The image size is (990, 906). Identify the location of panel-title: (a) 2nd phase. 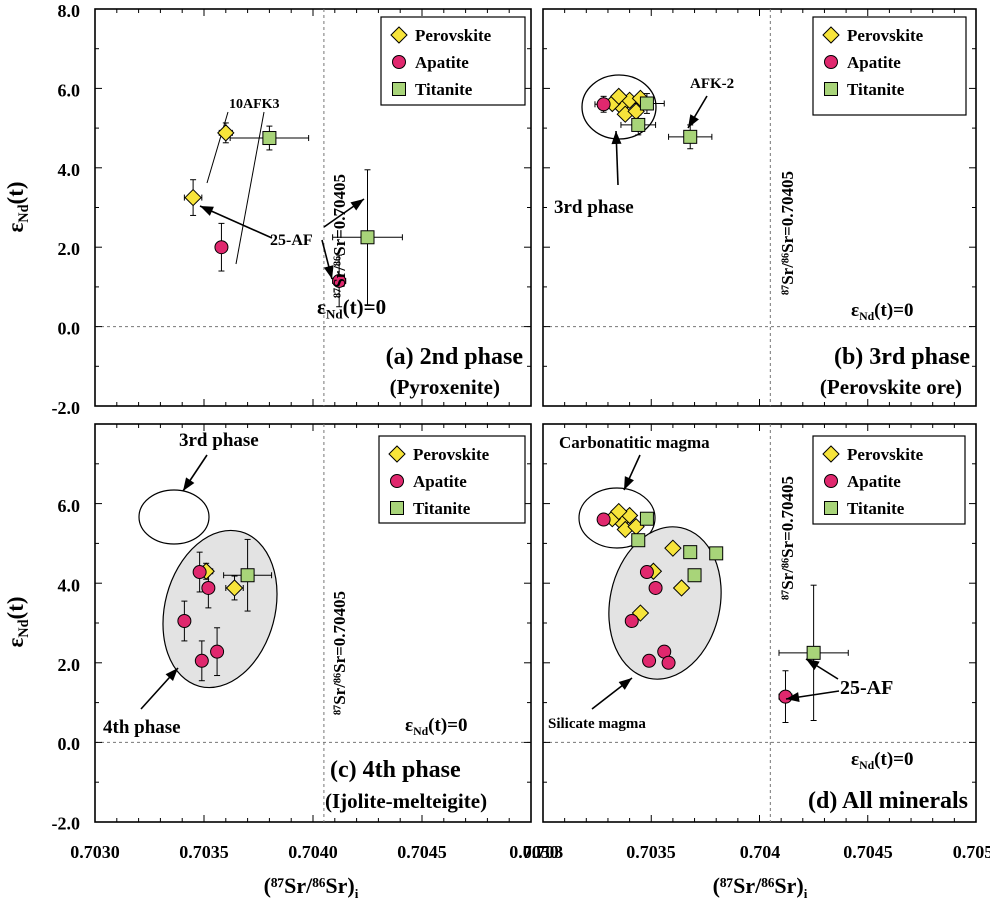
(455, 357).